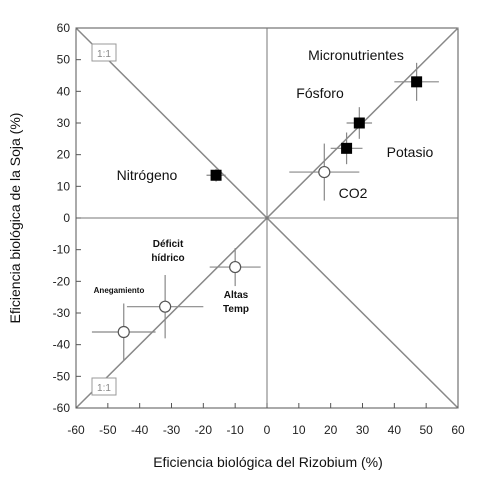 The height and width of the screenshot is (488, 483). Describe the element at coordinates (140, 430) in the screenshot. I see `x-tick-label: -40` at that location.